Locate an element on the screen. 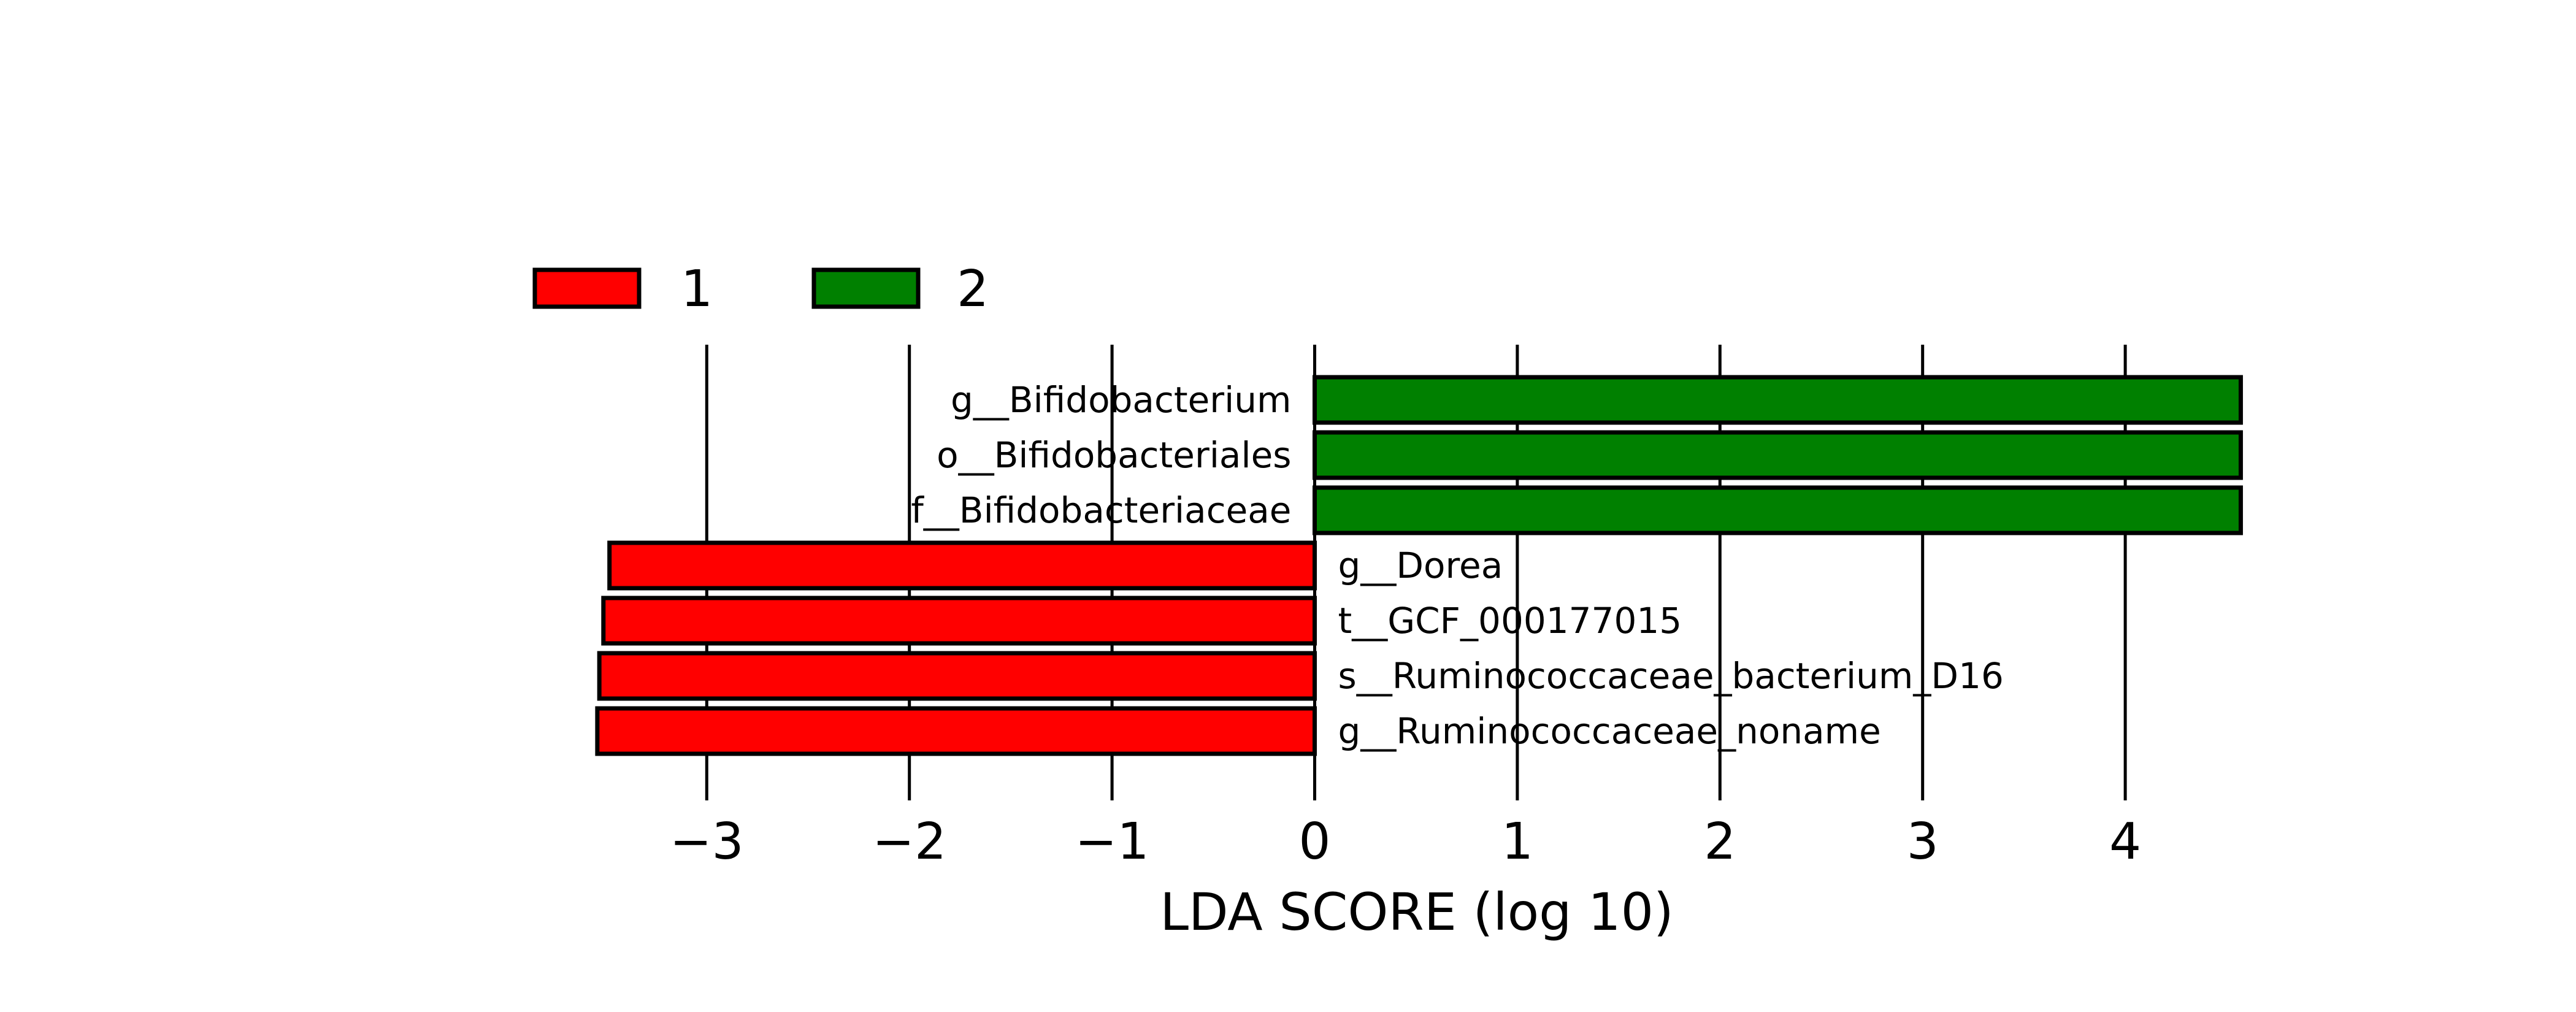 The width and height of the screenshot is (2576, 1012). bar-label-2: f__Bifidobacteriaceae is located at coordinates (1101, 510).